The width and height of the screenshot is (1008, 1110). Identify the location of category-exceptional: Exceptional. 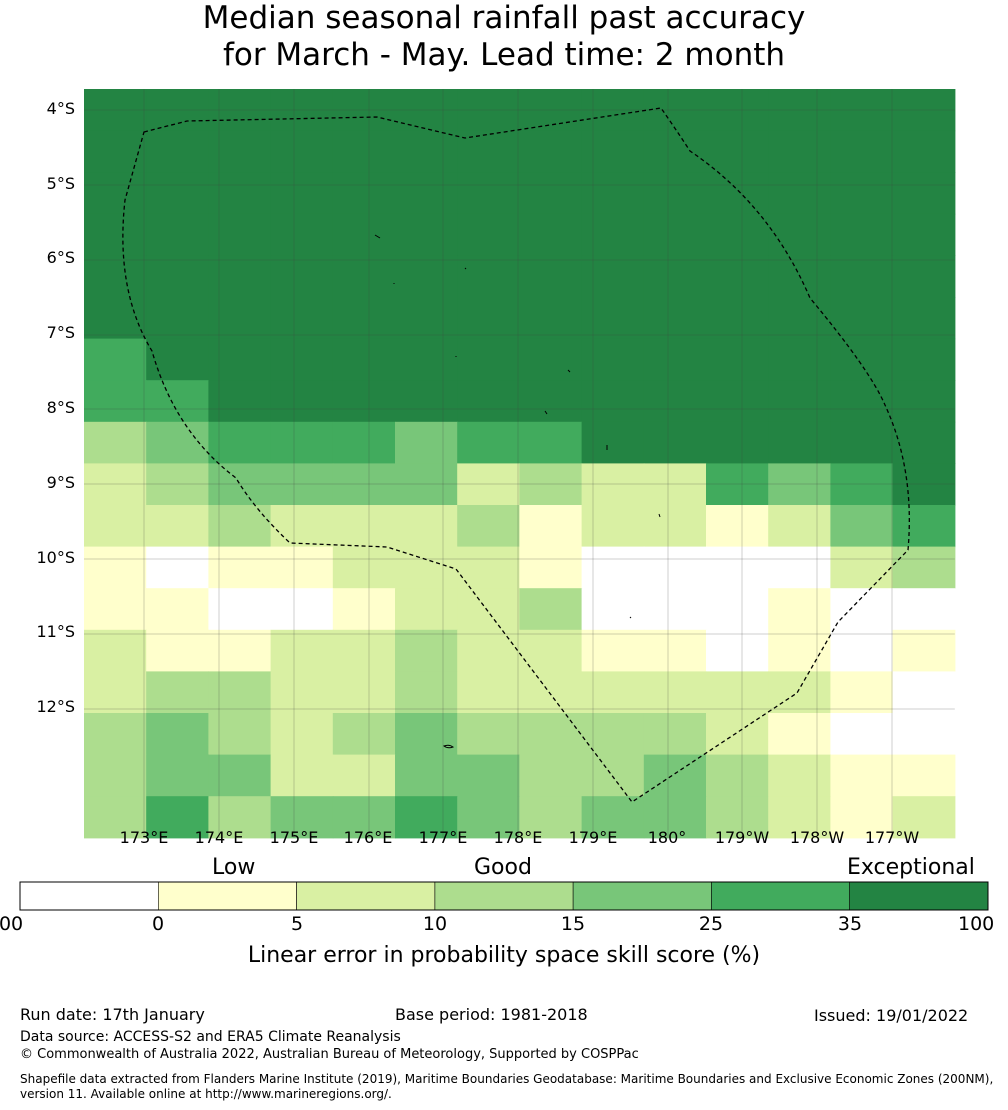
(911, 867).